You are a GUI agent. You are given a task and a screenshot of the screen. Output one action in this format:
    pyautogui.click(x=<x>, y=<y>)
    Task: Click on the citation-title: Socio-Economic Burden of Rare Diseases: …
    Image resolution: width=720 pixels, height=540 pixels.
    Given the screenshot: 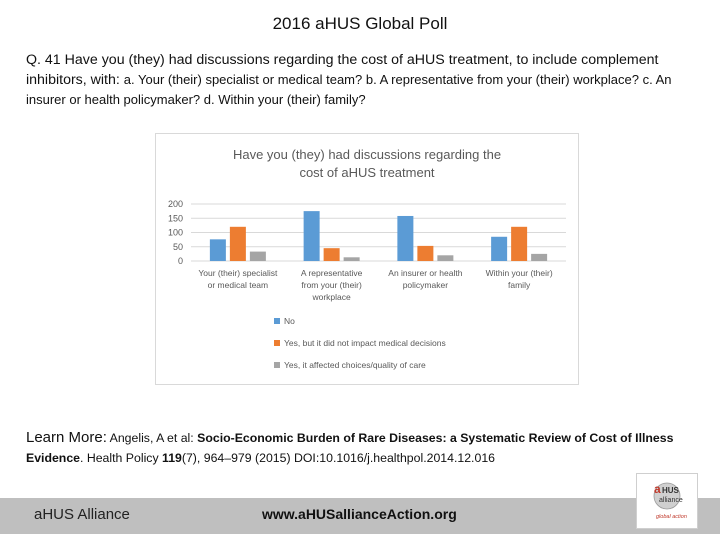 What is the action you would take?
    pyautogui.click(x=350, y=448)
    